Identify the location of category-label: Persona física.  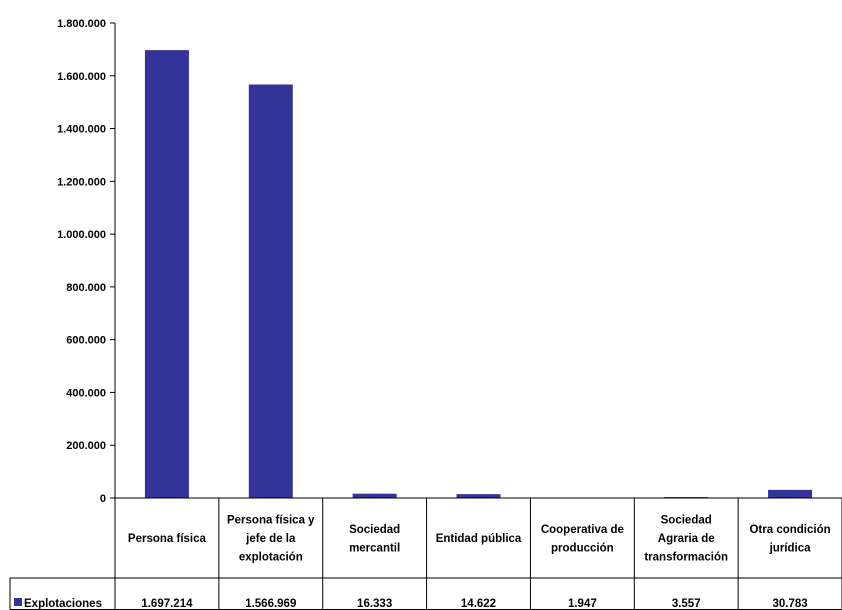
(167, 539).